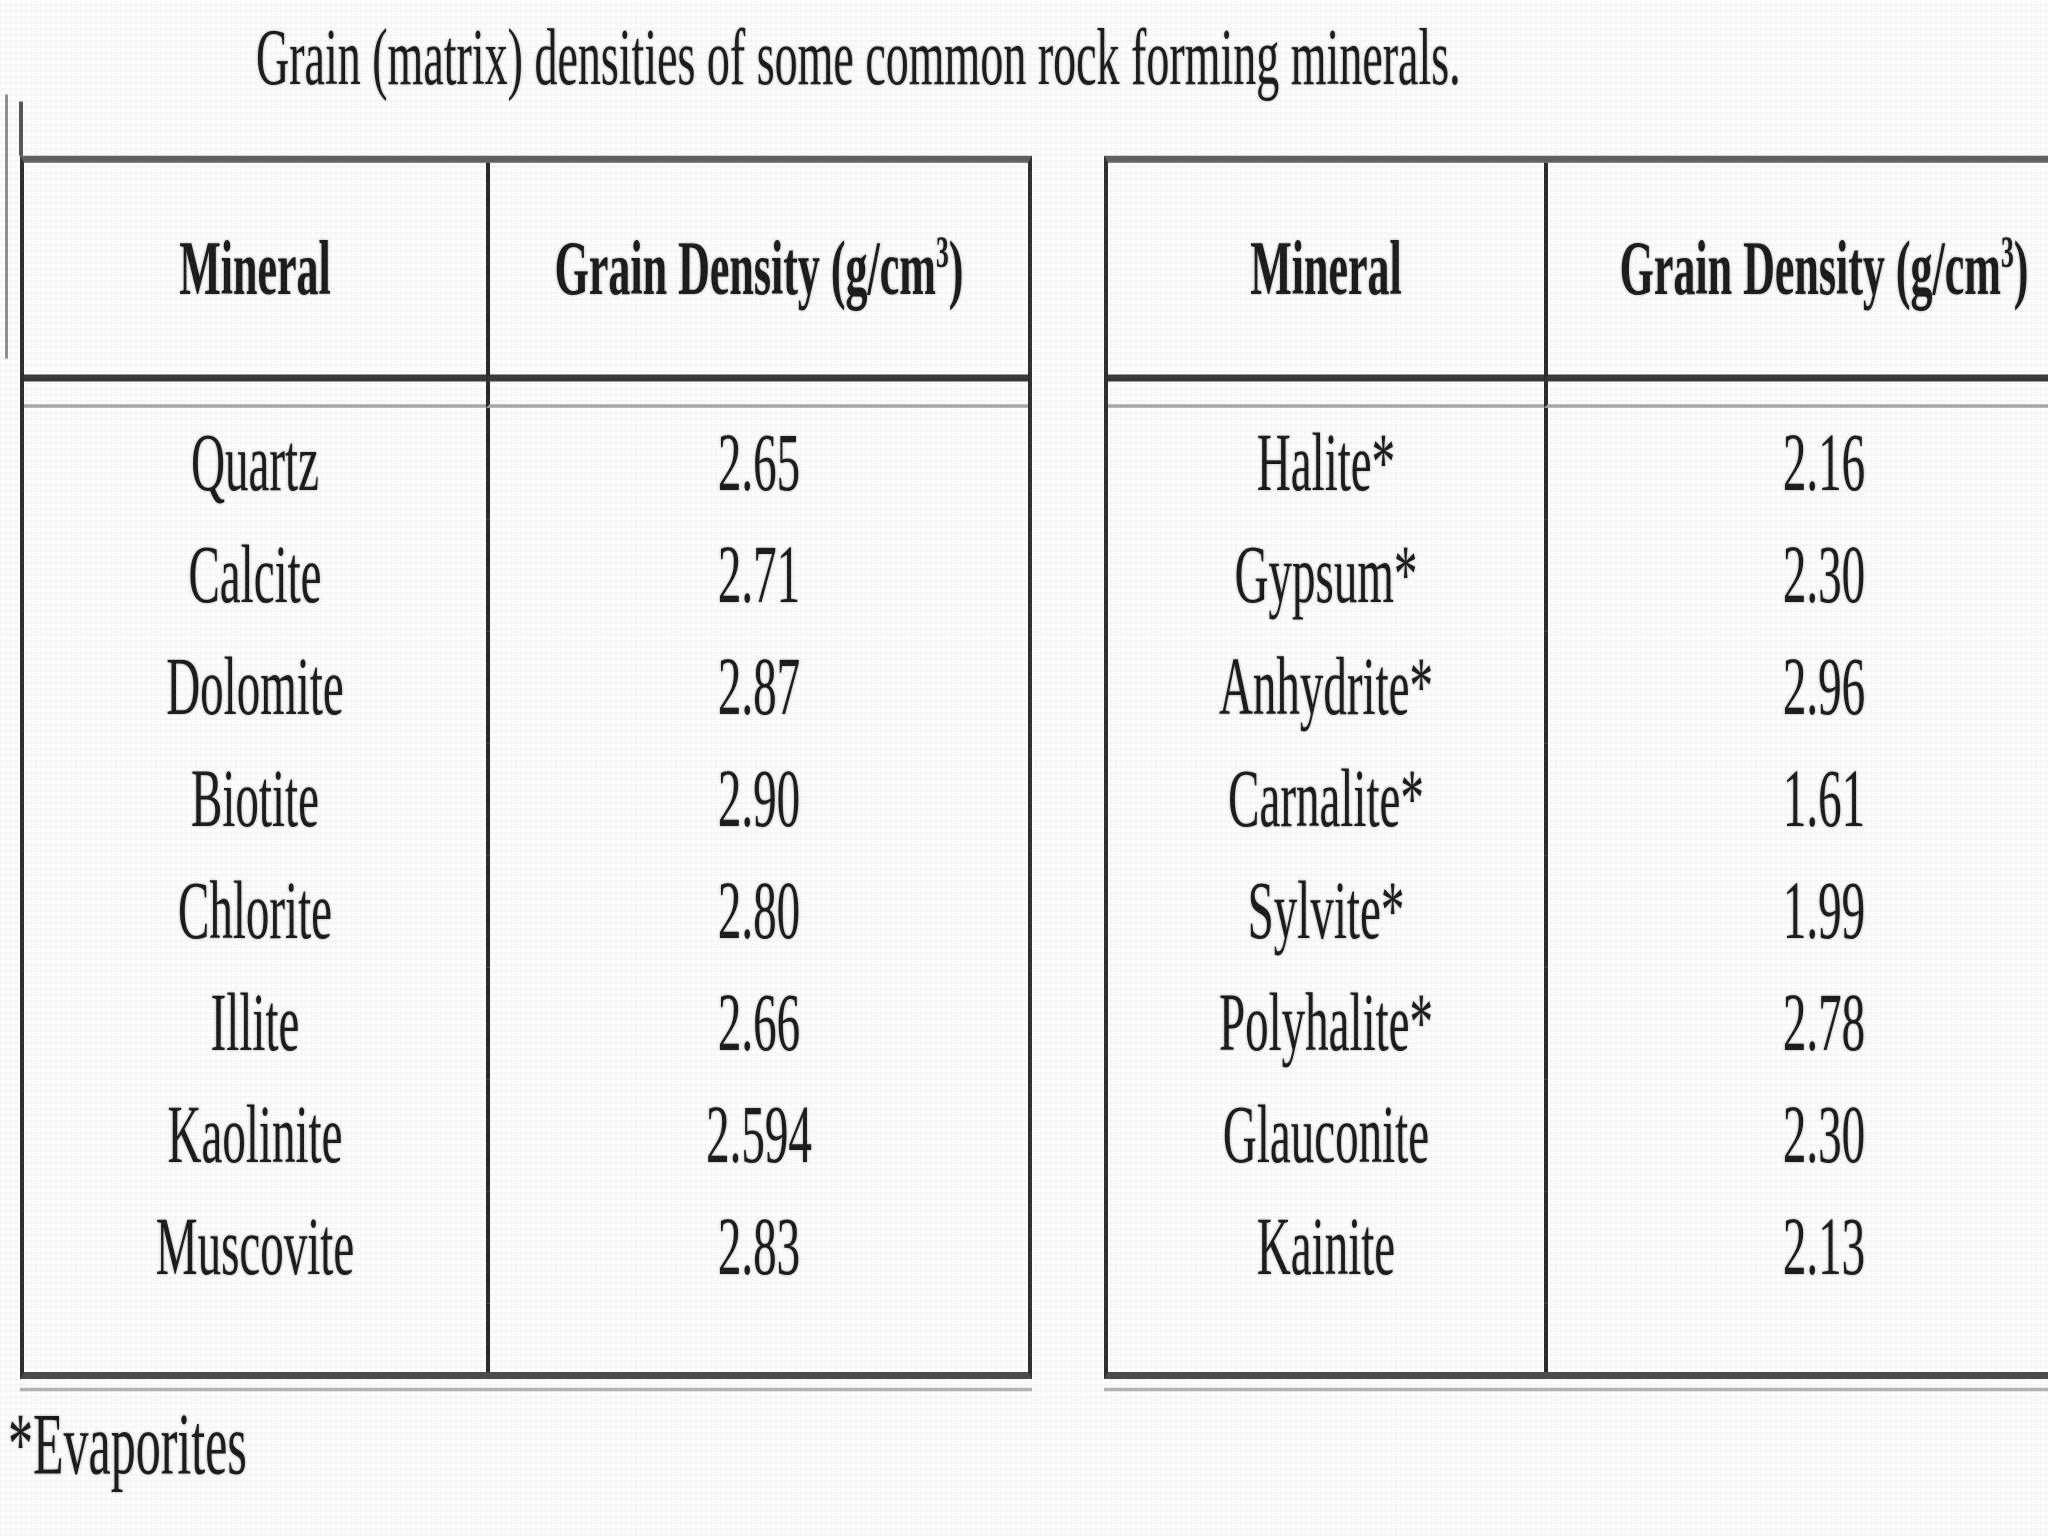  I want to click on mineral-cell: Halite*, so click(1326, 464).